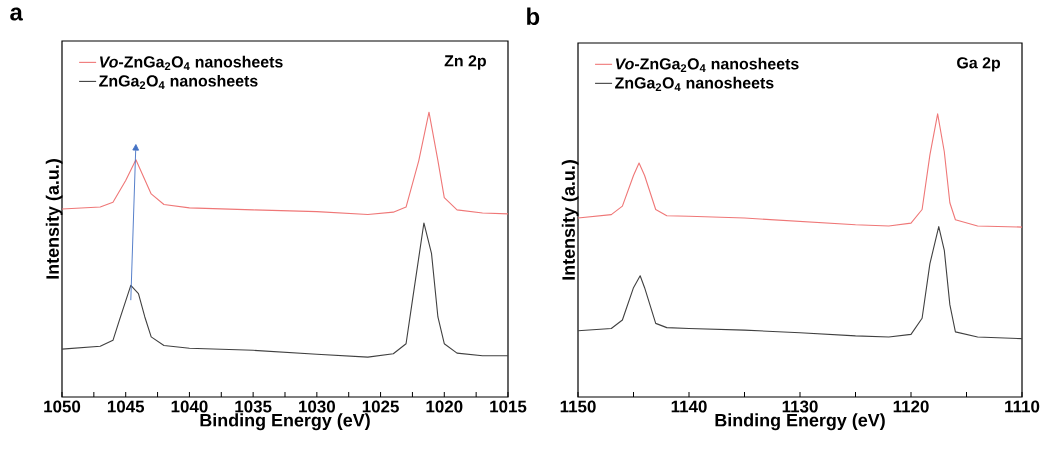 The width and height of the screenshot is (1054, 453). I want to click on x-tick-label: 1045, so click(126, 406).